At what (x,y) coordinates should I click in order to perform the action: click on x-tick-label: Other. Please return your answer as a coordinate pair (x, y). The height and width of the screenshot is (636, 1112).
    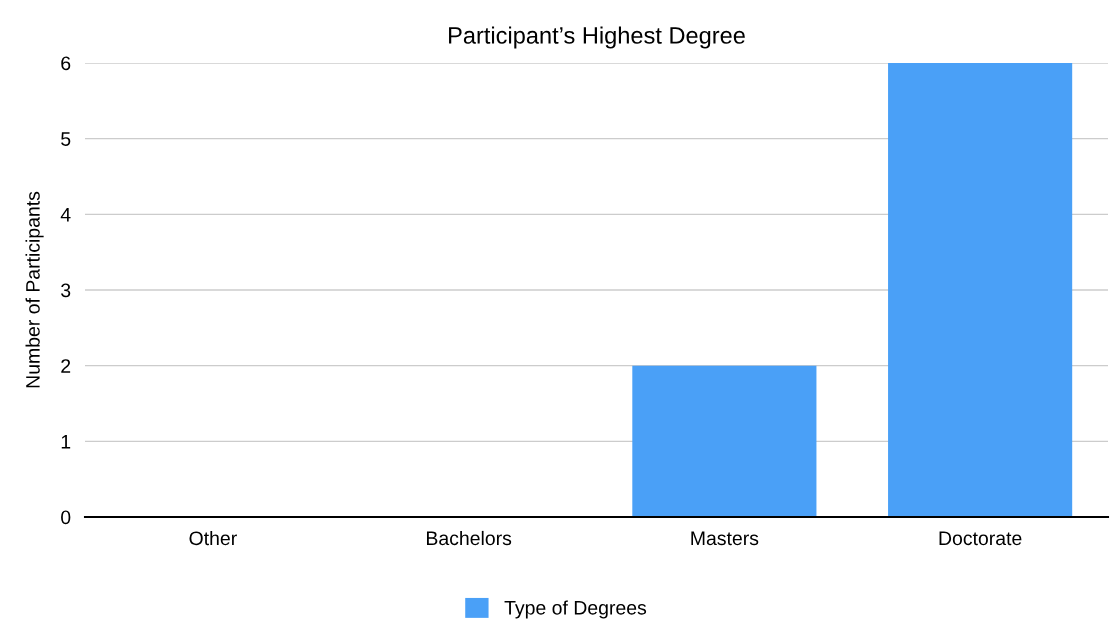
    Looking at the image, I should click on (213, 538).